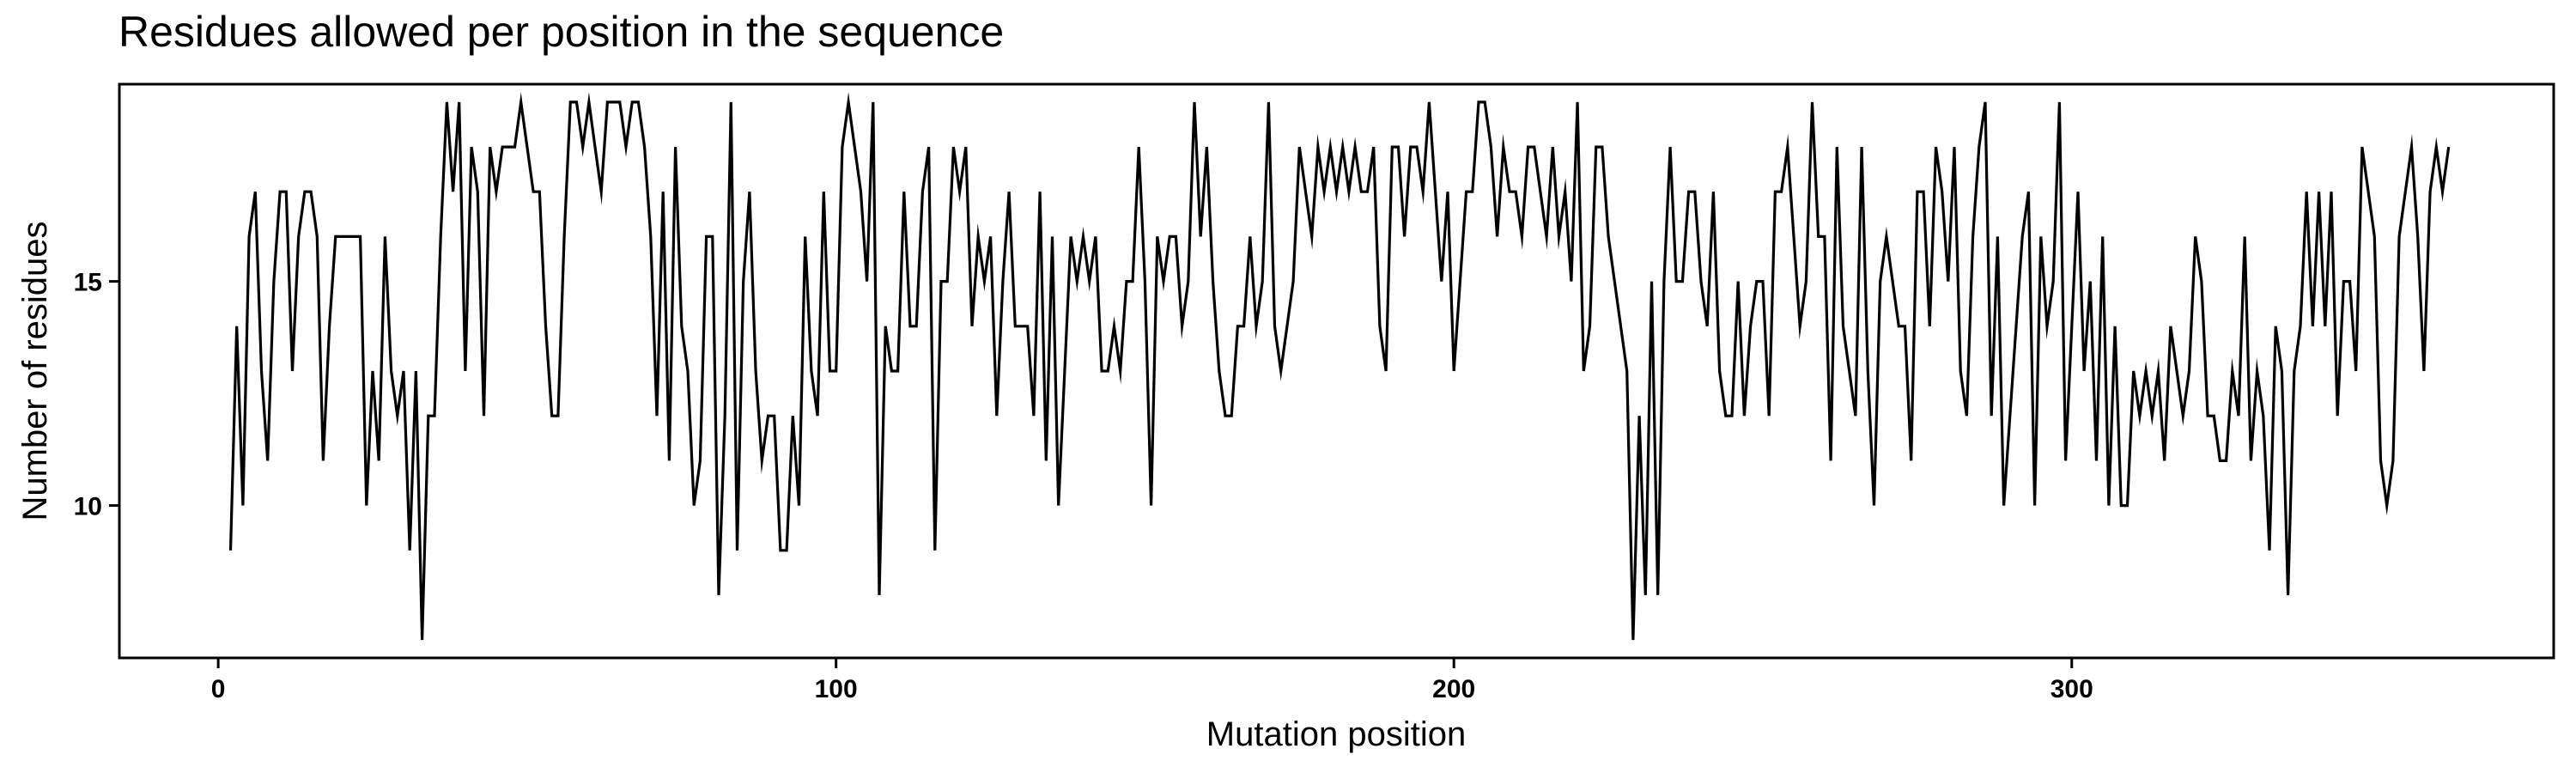 The image size is (2576, 773). What do you see at coordinates (1152, 680) in the screenshot?
I see `x-axis: 0 100 200 300` at bounding box center [1152, 680].